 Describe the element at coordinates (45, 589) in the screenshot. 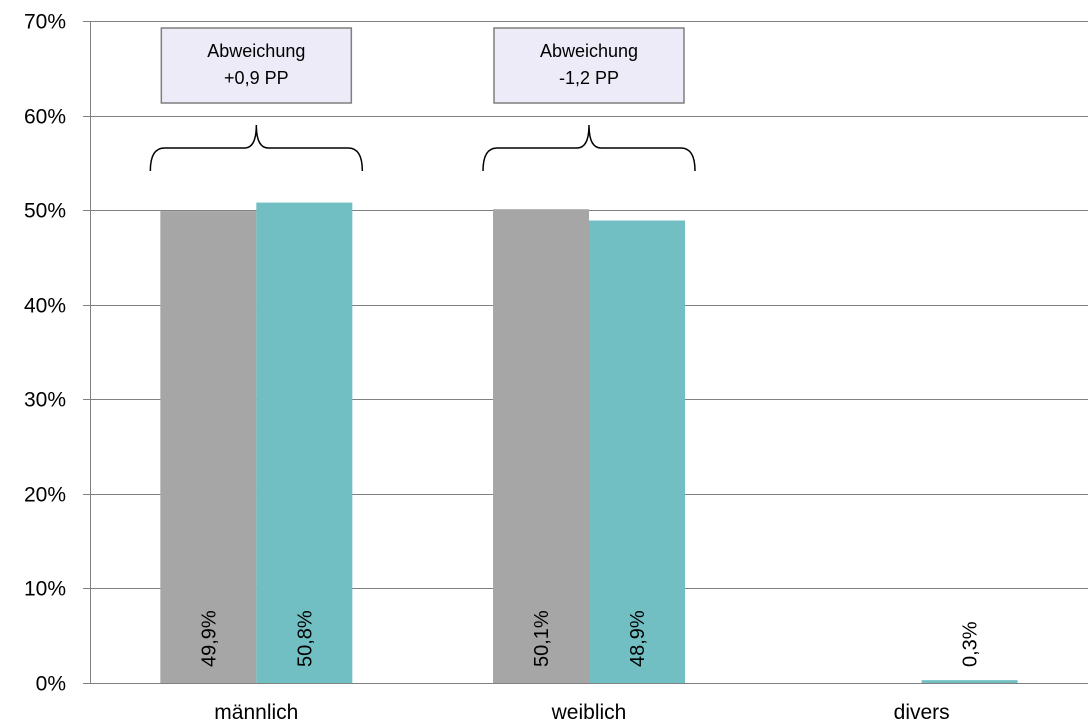

I see `y-tick-label: 10%` at that location.